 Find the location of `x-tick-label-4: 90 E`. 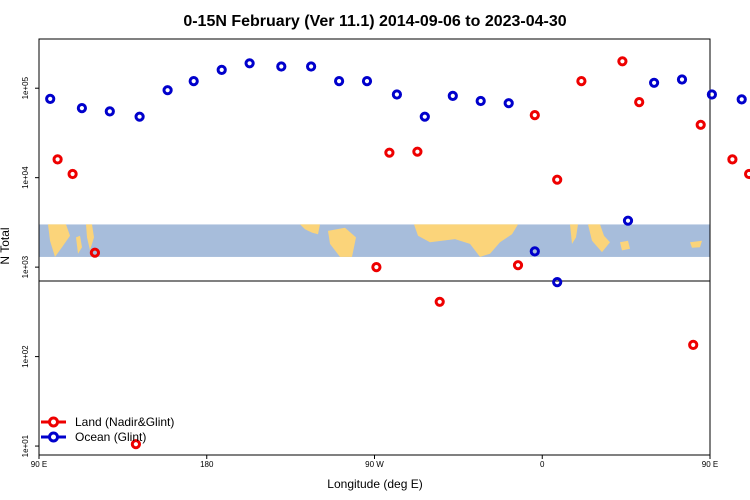

x-tick-label-4: 90 E is located at coordinates (710, 464).